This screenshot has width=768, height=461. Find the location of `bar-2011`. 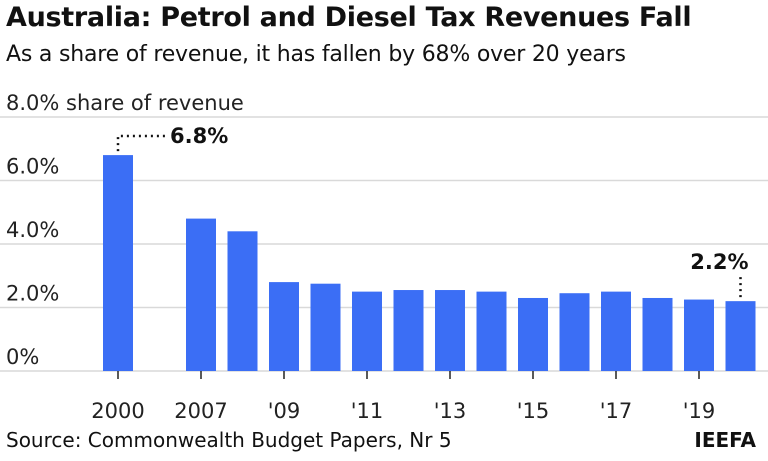

bar-2011 is located at coordinates (367, 331).